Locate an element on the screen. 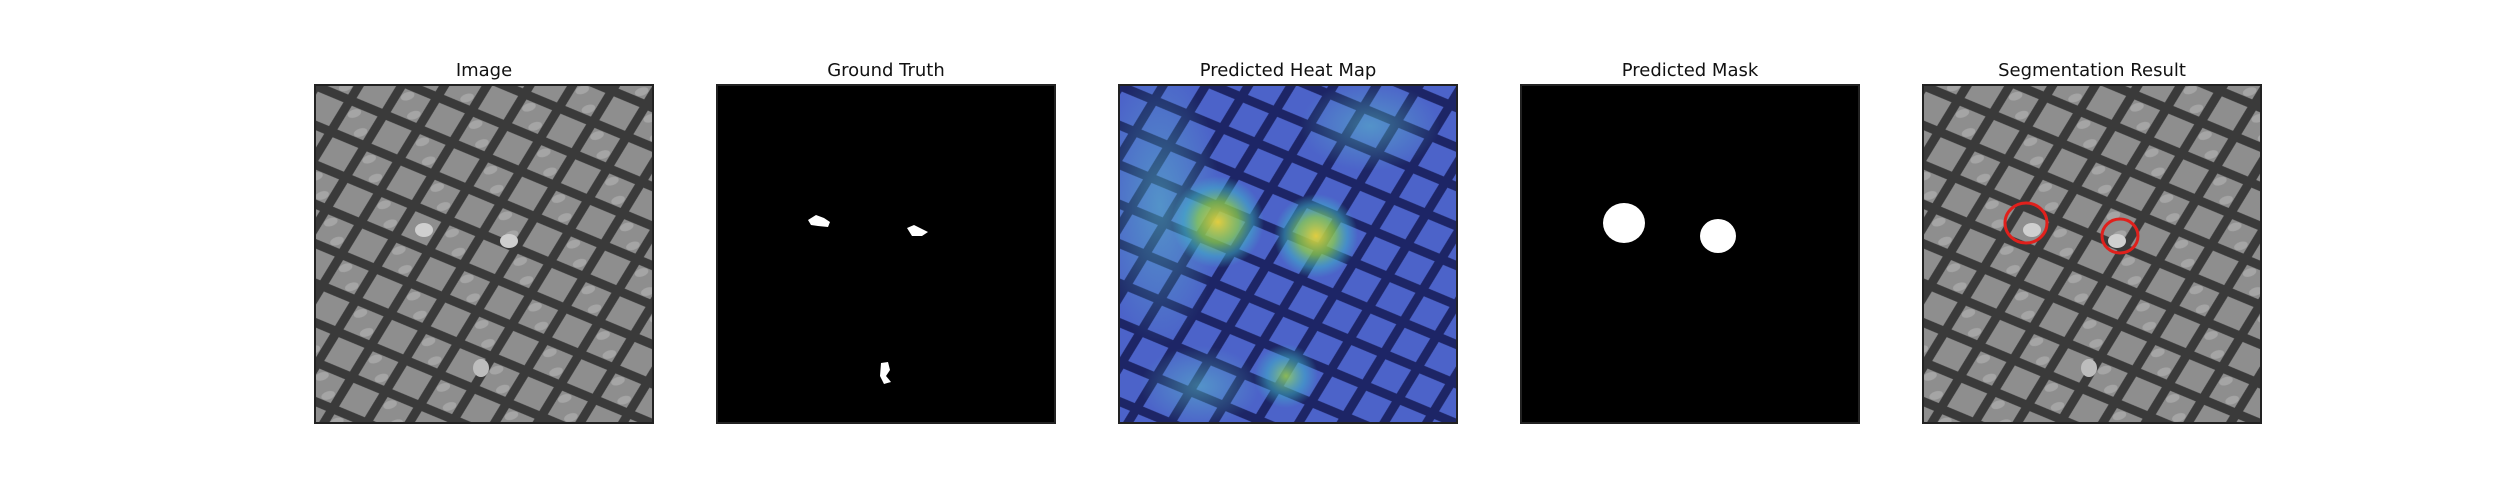 The width and height of the screenshot is (2500, 500). predicted-mask is located at coordinates (1690, 254).